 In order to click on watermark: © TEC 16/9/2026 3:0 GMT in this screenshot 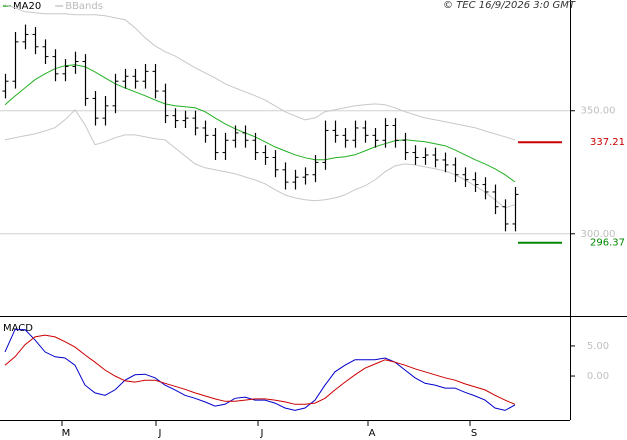, I will do `click(509, 5)`.